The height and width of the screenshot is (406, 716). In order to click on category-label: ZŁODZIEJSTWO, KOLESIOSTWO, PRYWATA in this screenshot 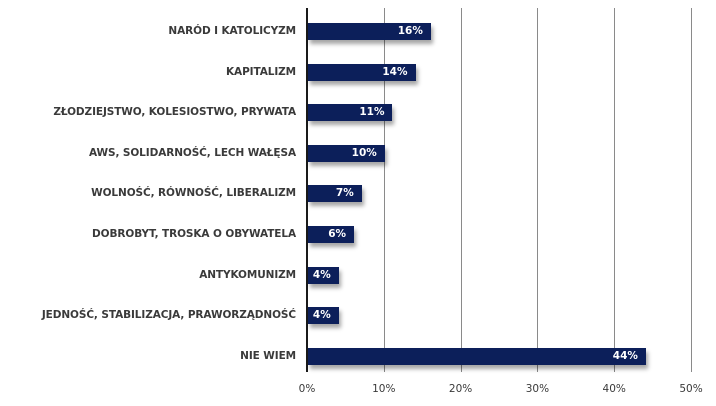, I will do `click(174, 112)`.